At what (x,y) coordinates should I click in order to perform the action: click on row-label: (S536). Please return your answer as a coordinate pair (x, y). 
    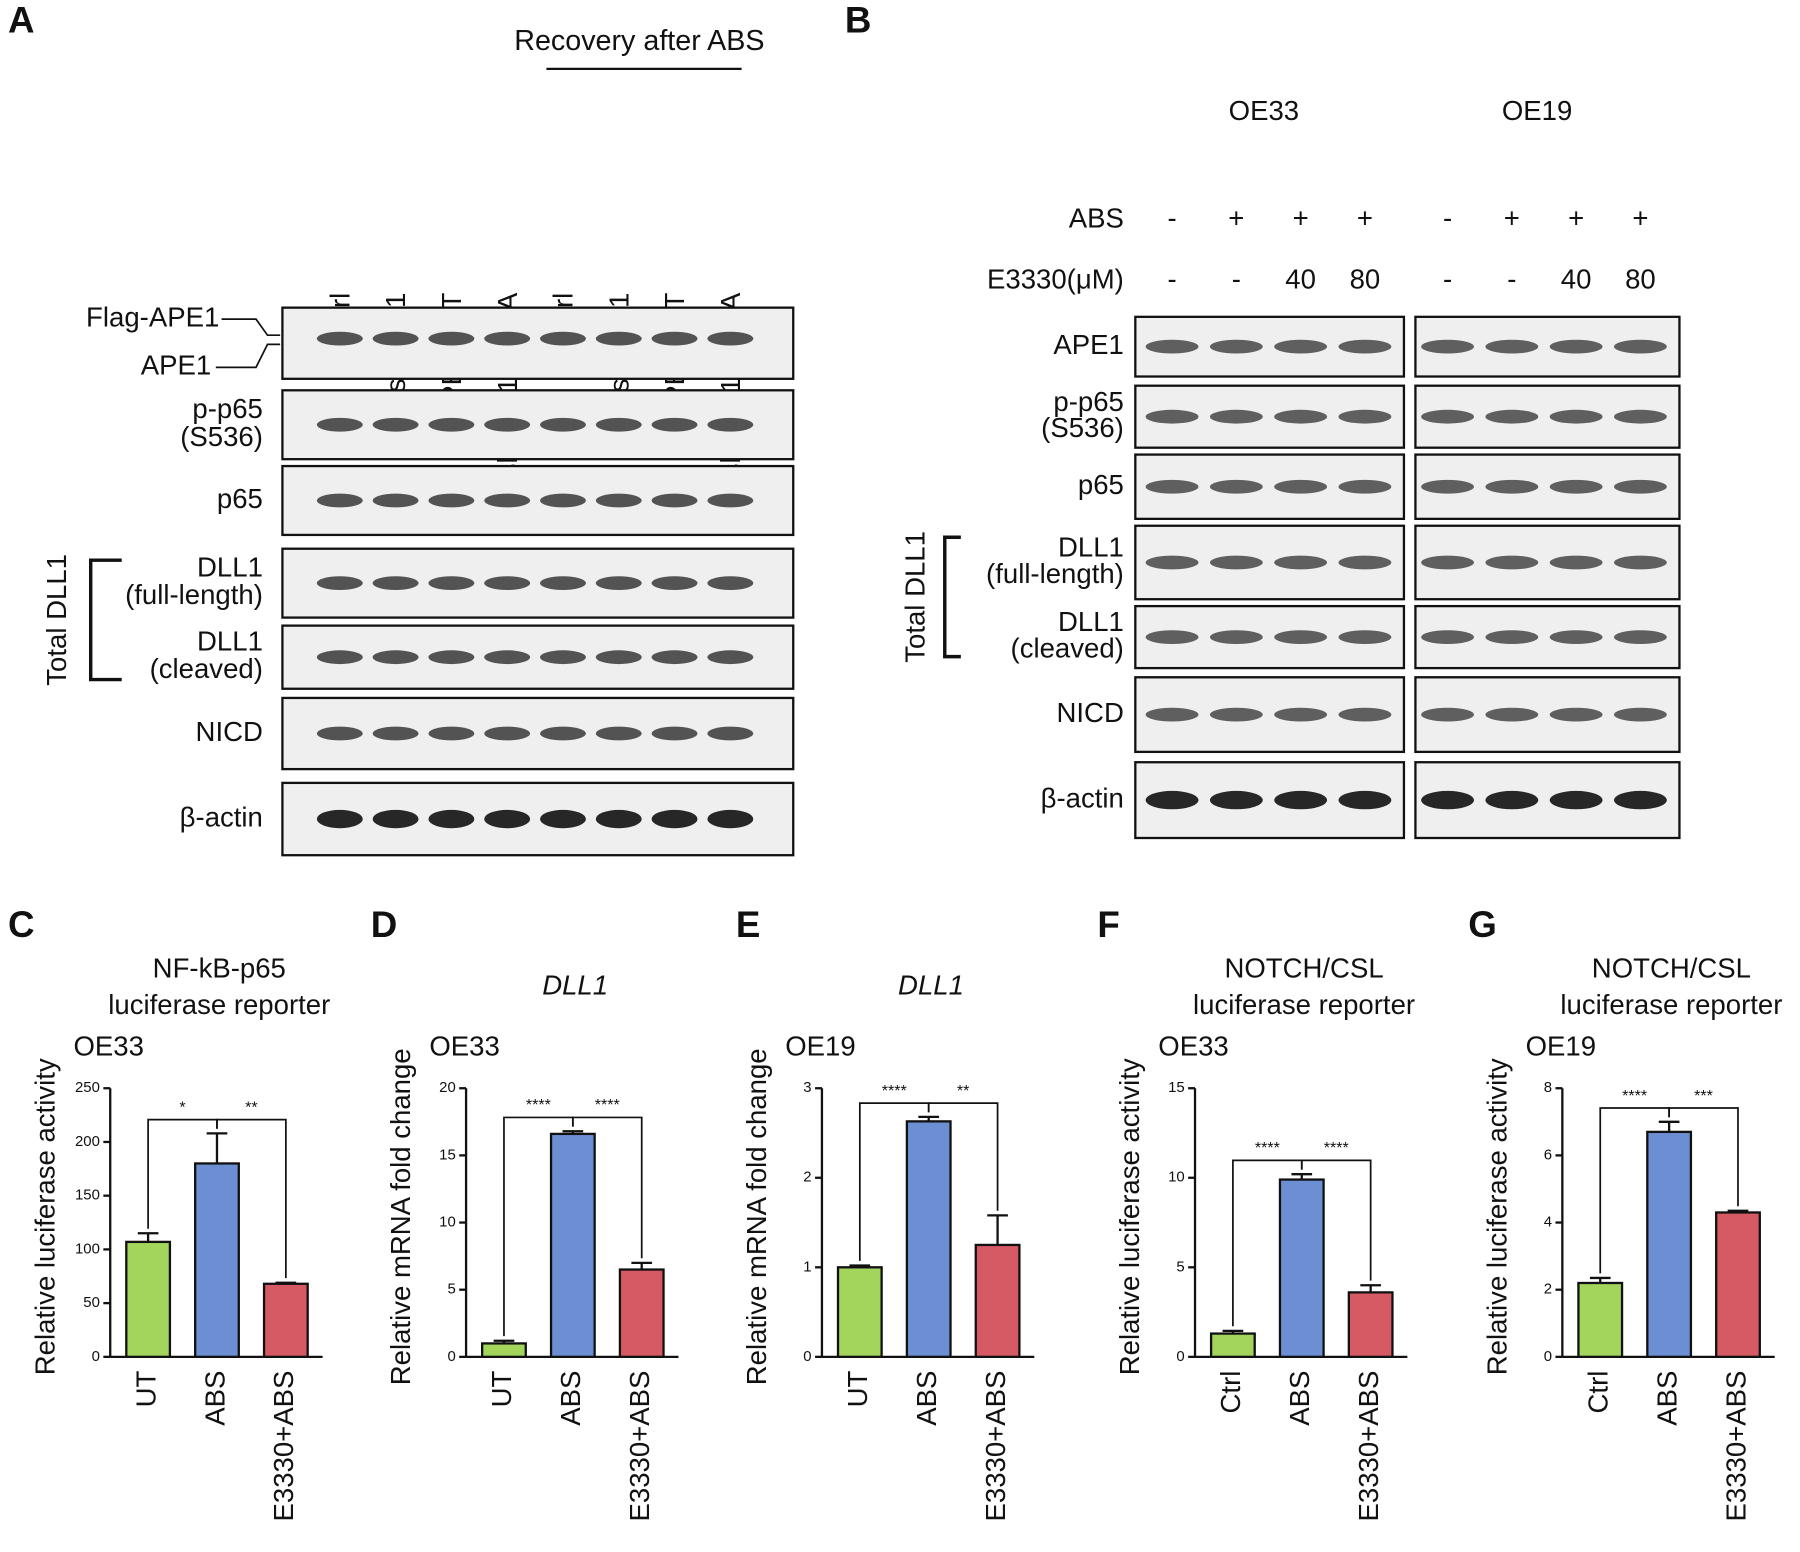
    Looking at the image, I should click on (221, 436).